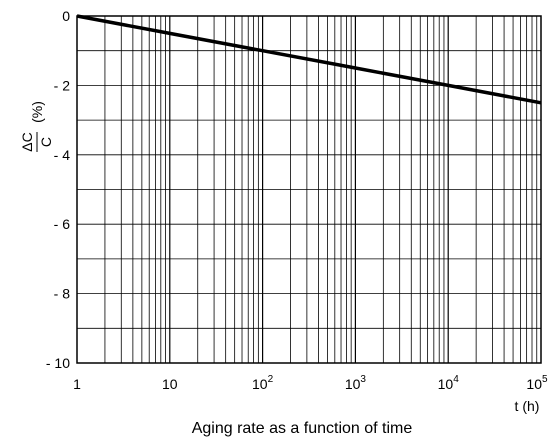 Image resolution: width=548 pixels, height=441 pixels. What do you see at coordinates (66, 16) in the screenshot?
I see `y-tick-label: 0` at bounding box center [66, 16].